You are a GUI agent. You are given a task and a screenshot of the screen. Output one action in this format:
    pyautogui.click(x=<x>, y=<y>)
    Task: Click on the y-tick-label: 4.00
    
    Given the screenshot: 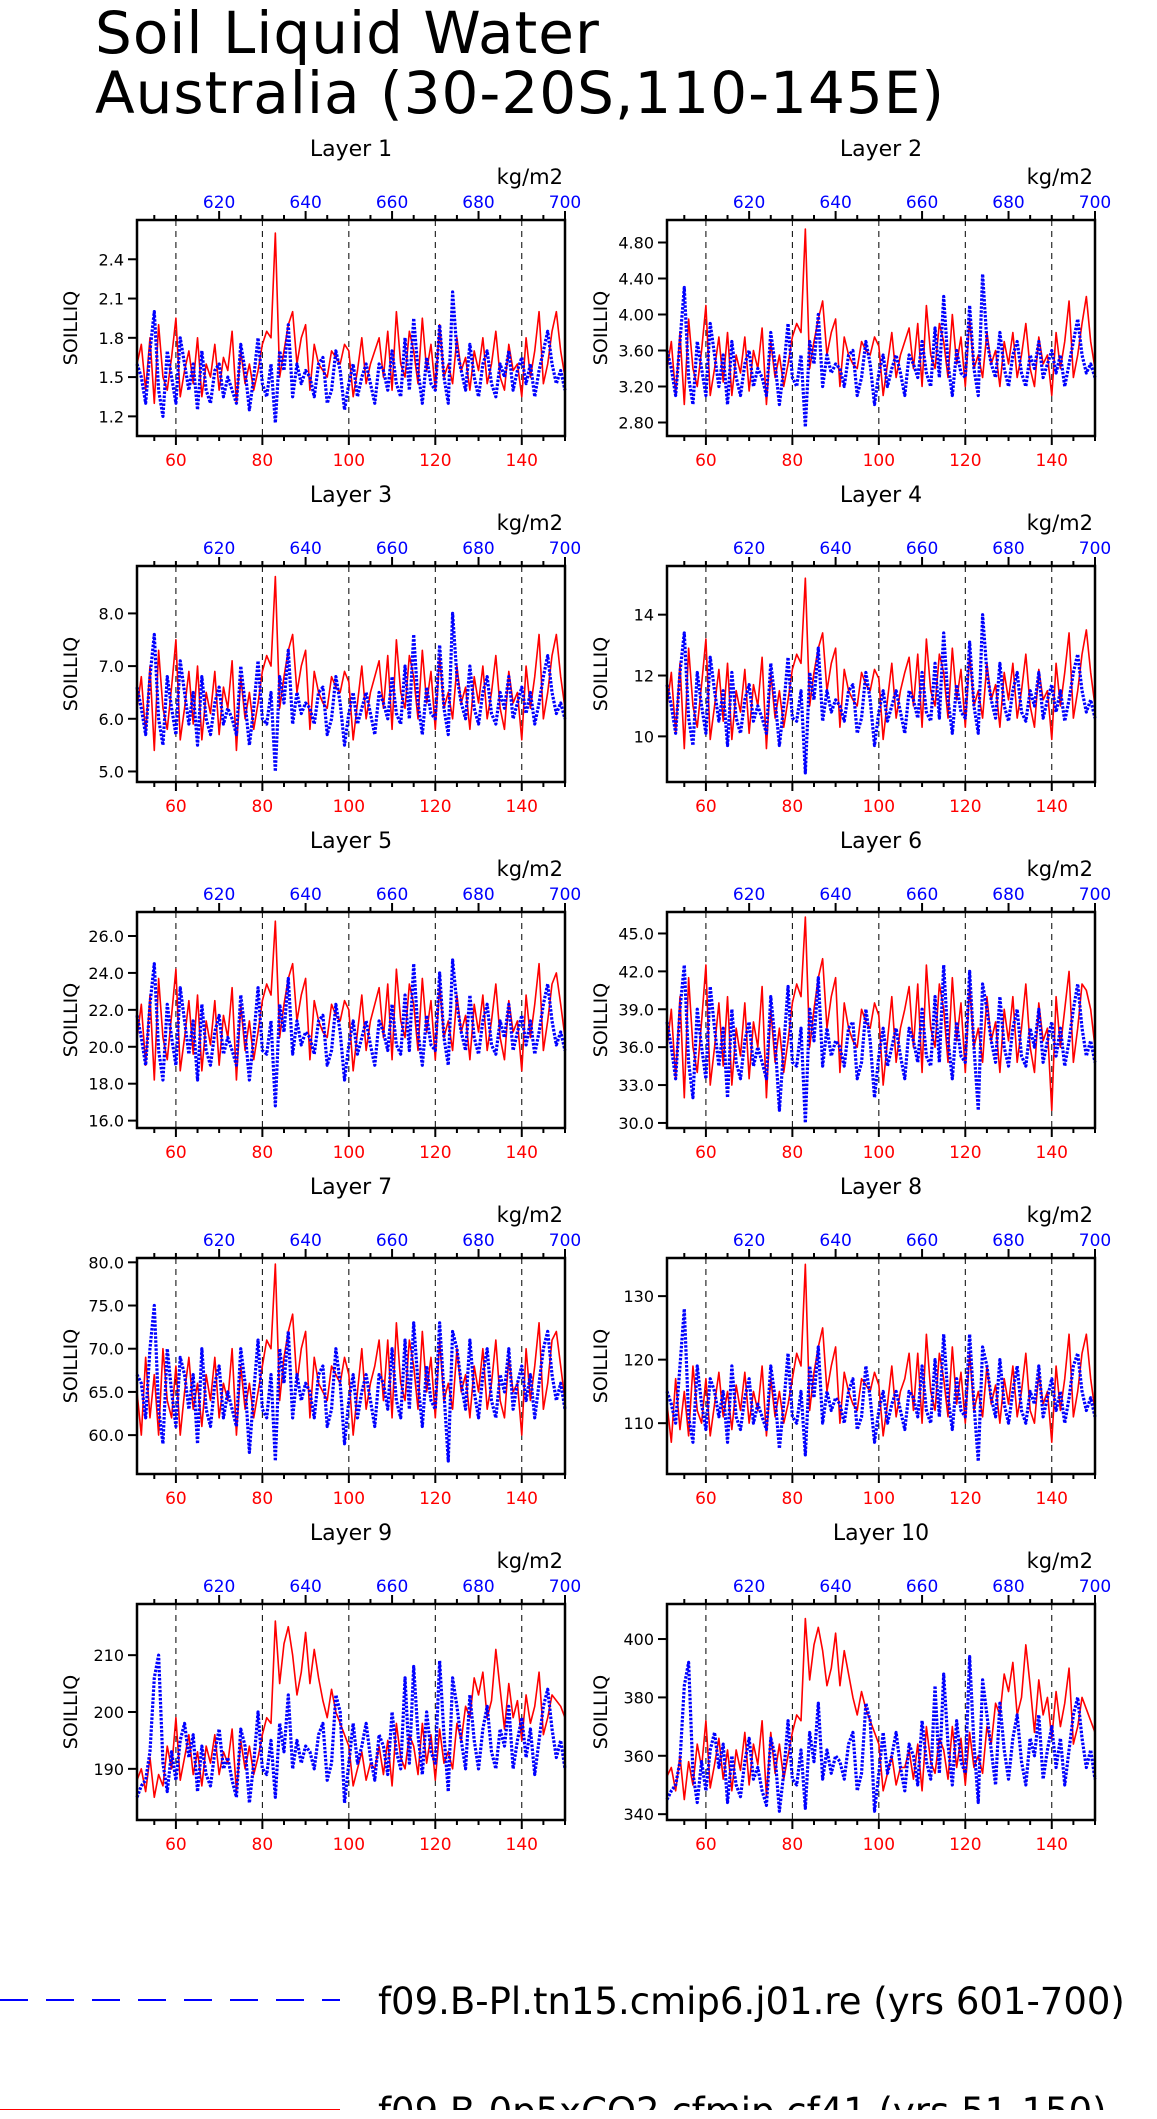 What is the action you would take?
    pyautogui.click(x=636, y=315)
    